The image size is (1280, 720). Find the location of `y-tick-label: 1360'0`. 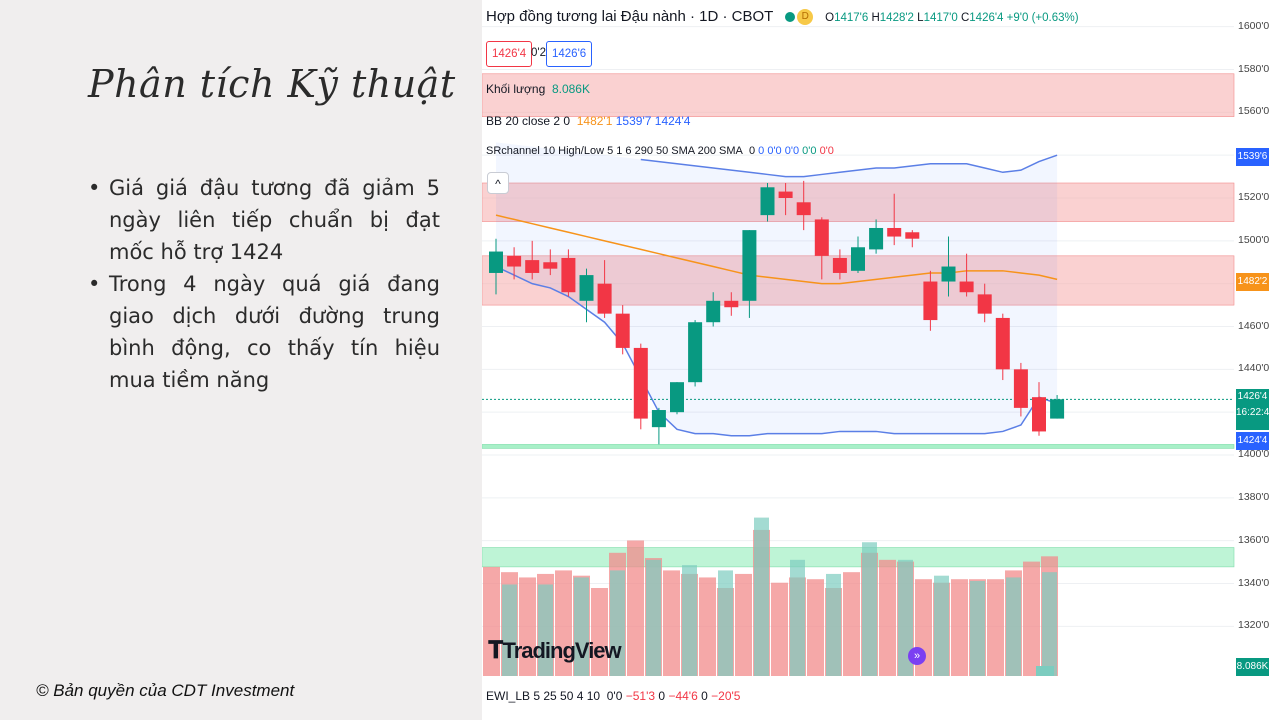

y-tick-label: 1360'0 is located at coordinates (1254, 539).